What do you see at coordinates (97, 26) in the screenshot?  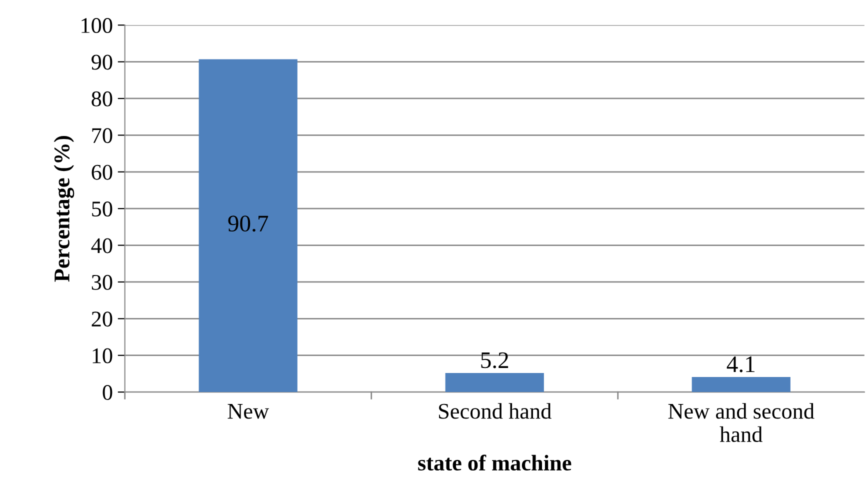 I see `y-tick-label: 100` at bounding box center [97, 26].